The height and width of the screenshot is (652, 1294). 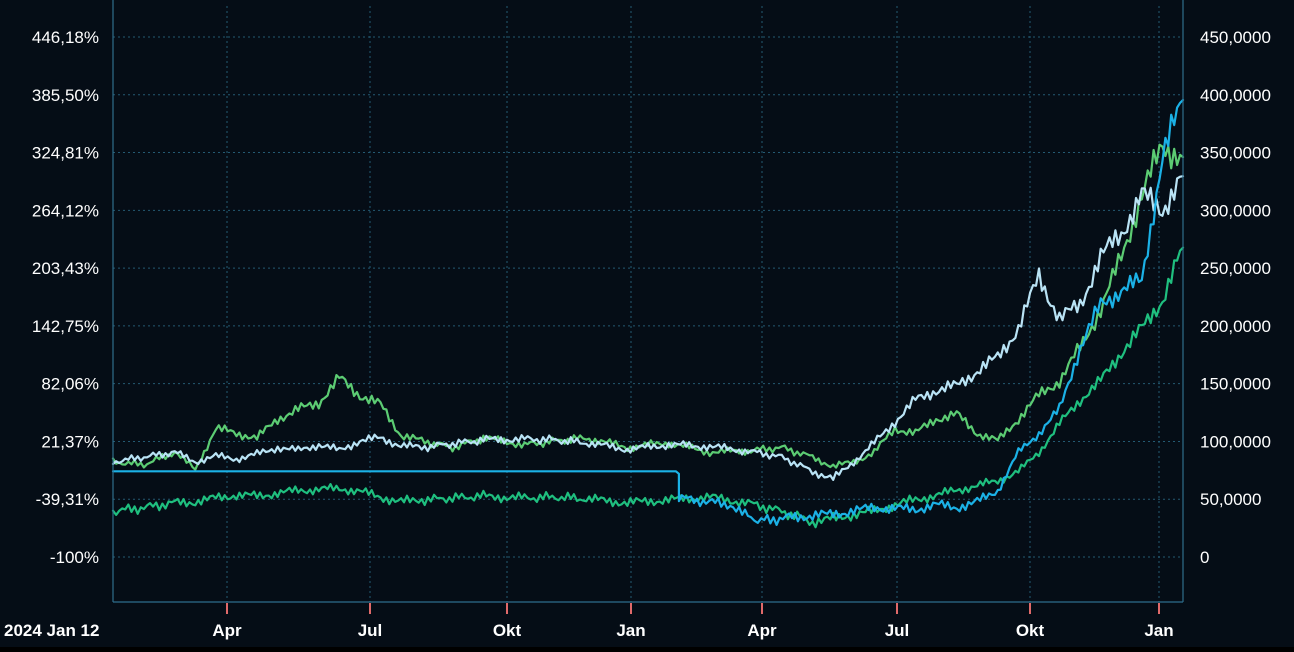 I want to click on right-tick-label: 200,0000, so click(x=1235, y=326).